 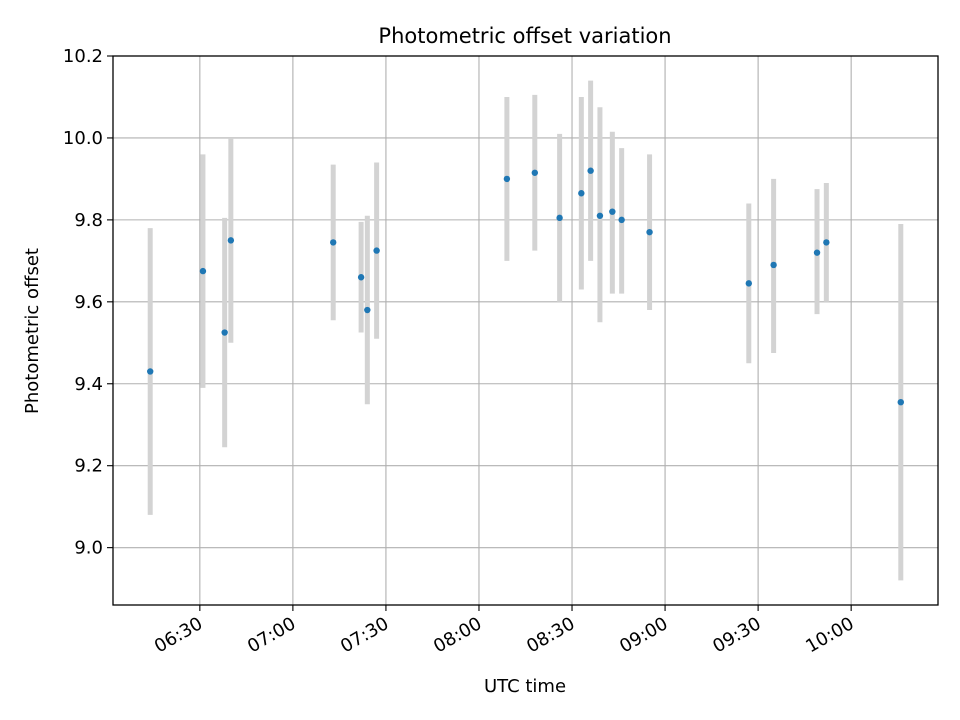 I want to click on x-tick-label: 08:00, so click(x=457, y=635).